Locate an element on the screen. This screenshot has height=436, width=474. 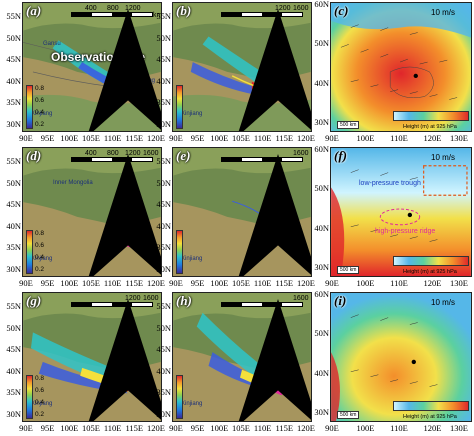
low-pressure-trough-label: low-pressure trough is located at coordinates (390, 183).